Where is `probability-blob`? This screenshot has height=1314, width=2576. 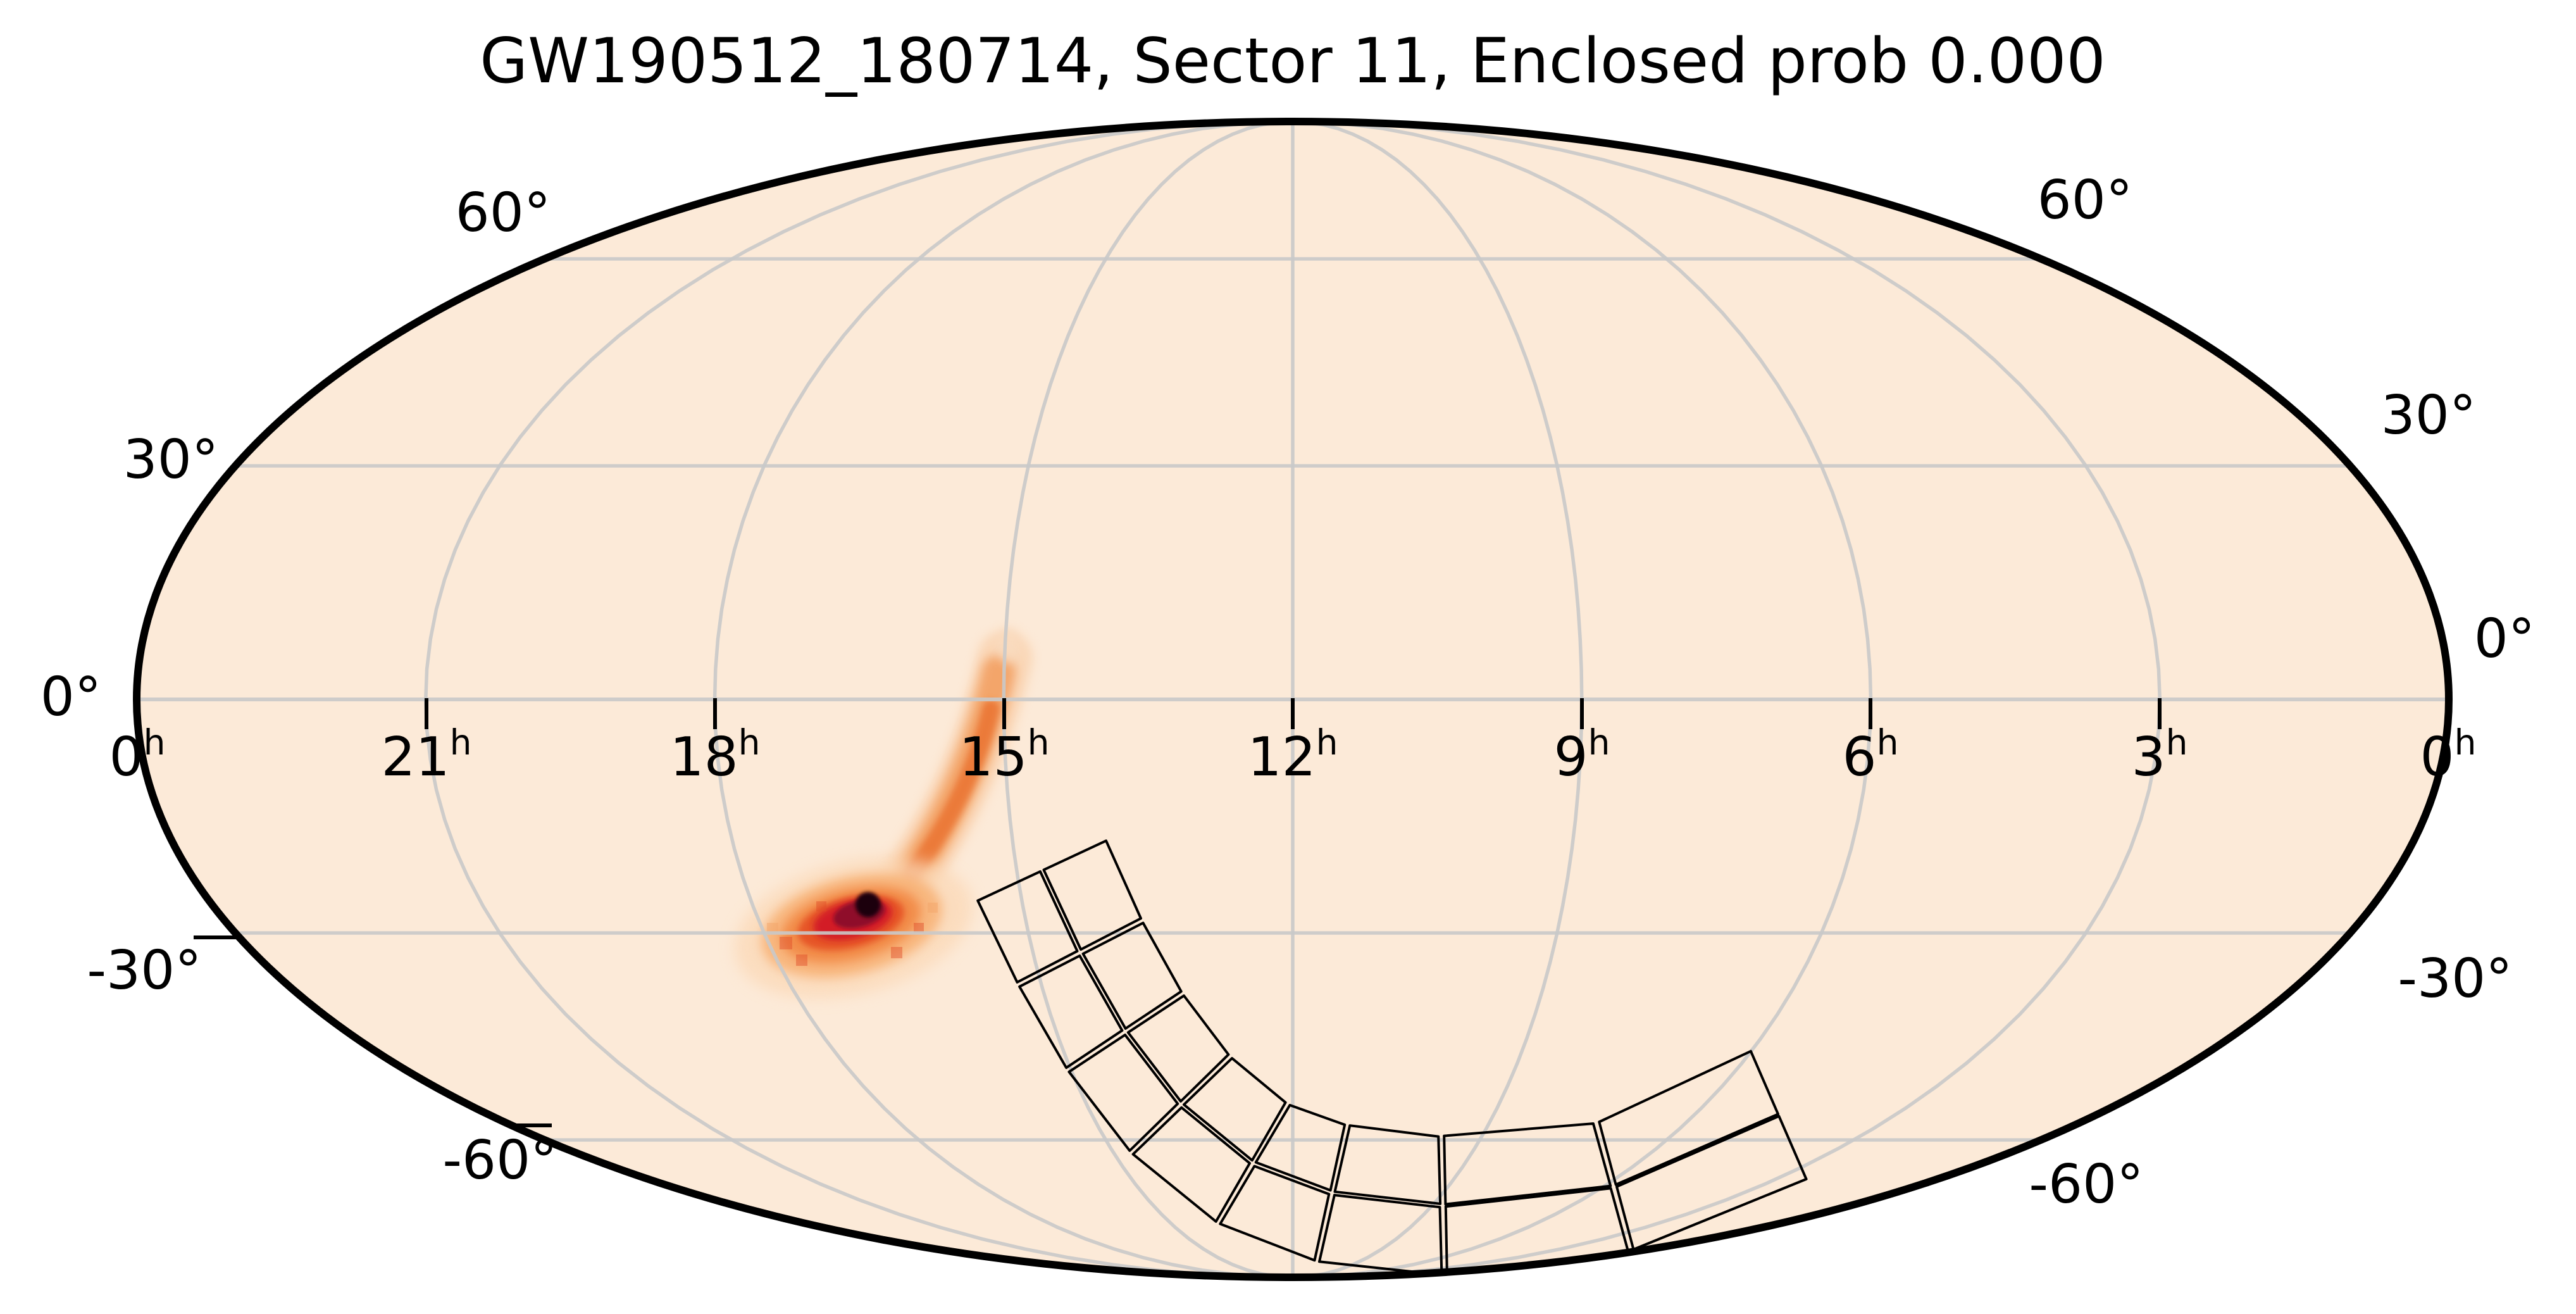 probability-blob is located at coordinates (853, 927).